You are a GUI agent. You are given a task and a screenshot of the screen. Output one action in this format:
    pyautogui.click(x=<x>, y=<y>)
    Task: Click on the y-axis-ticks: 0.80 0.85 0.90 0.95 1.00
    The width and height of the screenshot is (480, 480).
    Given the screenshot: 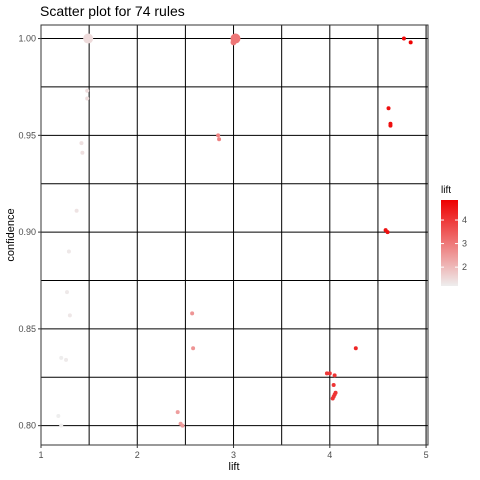 What is the action you would take?
    pyautogui.click(x=29, y=232)
    